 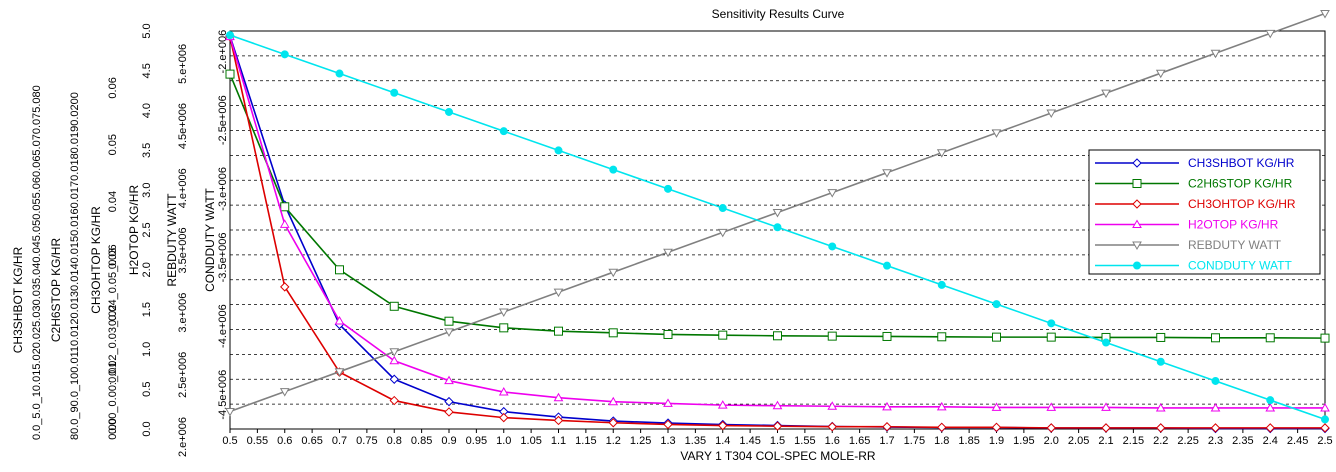 I want to click on y-tick-label: 3.0, so click(x=147, y=190).